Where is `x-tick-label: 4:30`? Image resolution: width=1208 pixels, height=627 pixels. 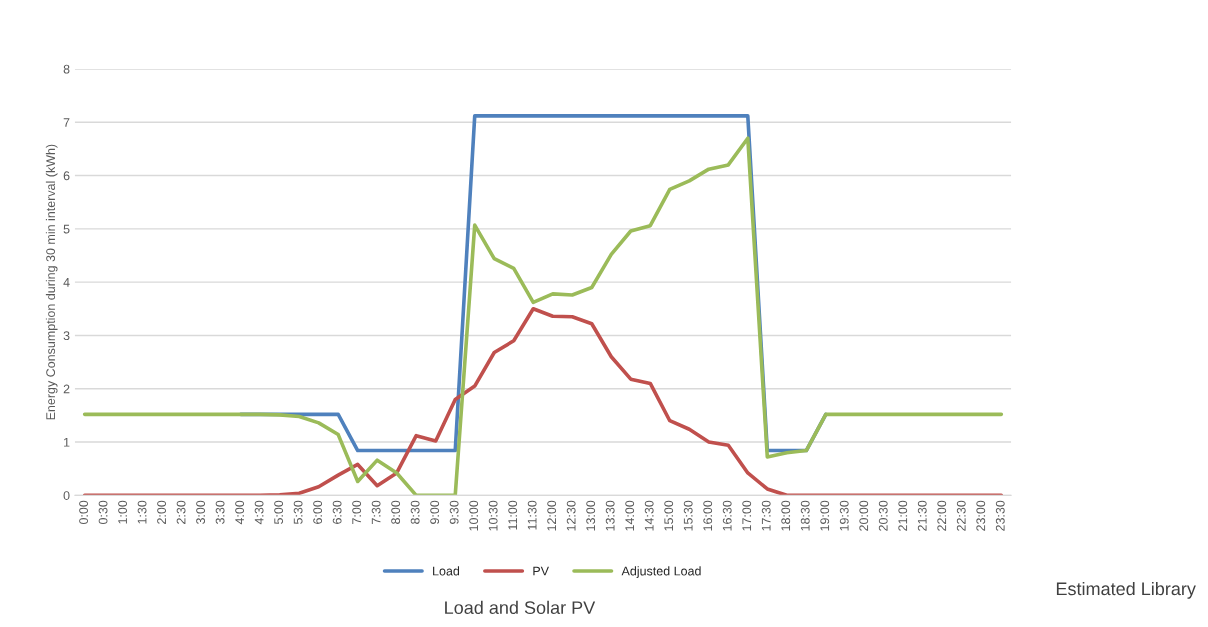 x-tick-label: 4:30 is located at coordinates (259, 512).